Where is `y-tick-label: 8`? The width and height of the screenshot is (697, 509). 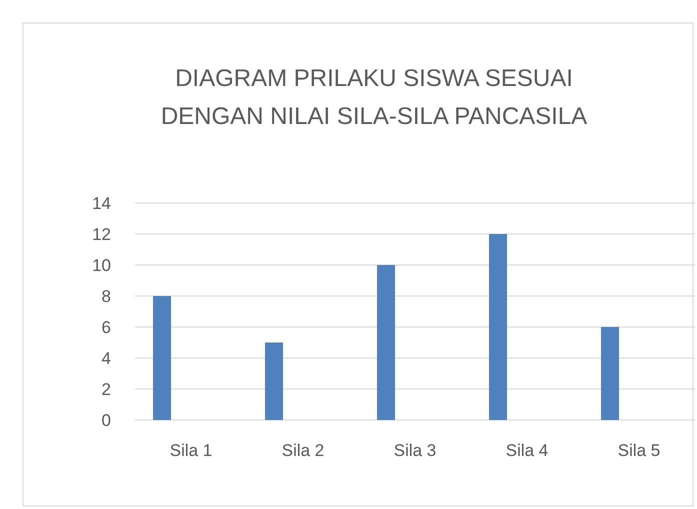 y-tick-label: 8 is located at coordinates (106, 296).